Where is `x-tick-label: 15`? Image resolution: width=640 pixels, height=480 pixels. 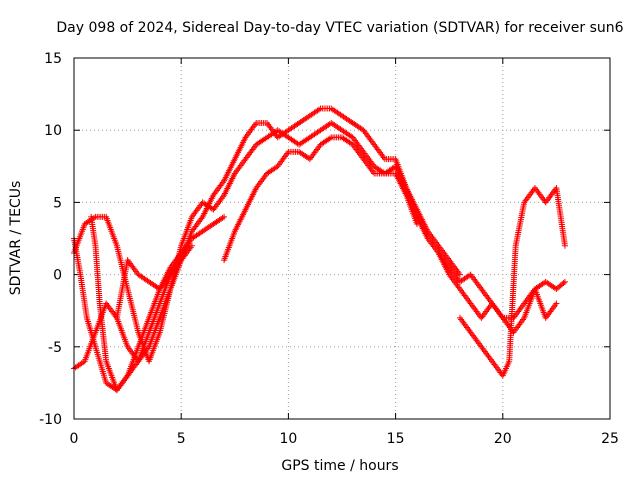 x-tick-label: 15 is located at coordinates (396, 439).